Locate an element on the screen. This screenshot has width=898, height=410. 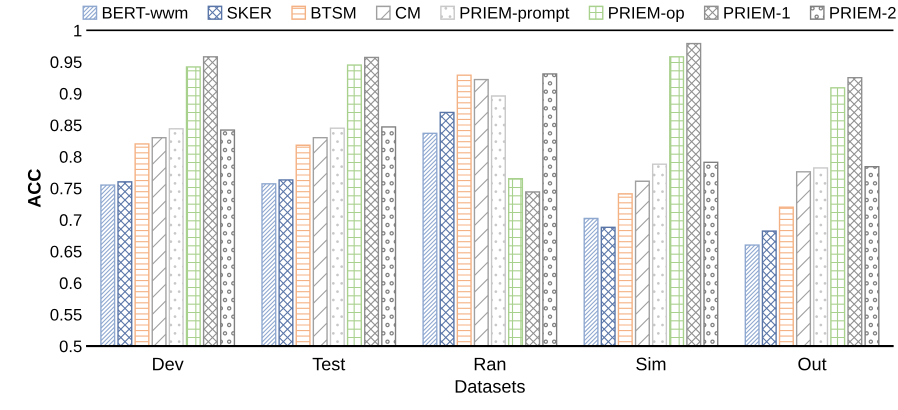
x-tick-label: Dev is located at coordinates (168, 364).